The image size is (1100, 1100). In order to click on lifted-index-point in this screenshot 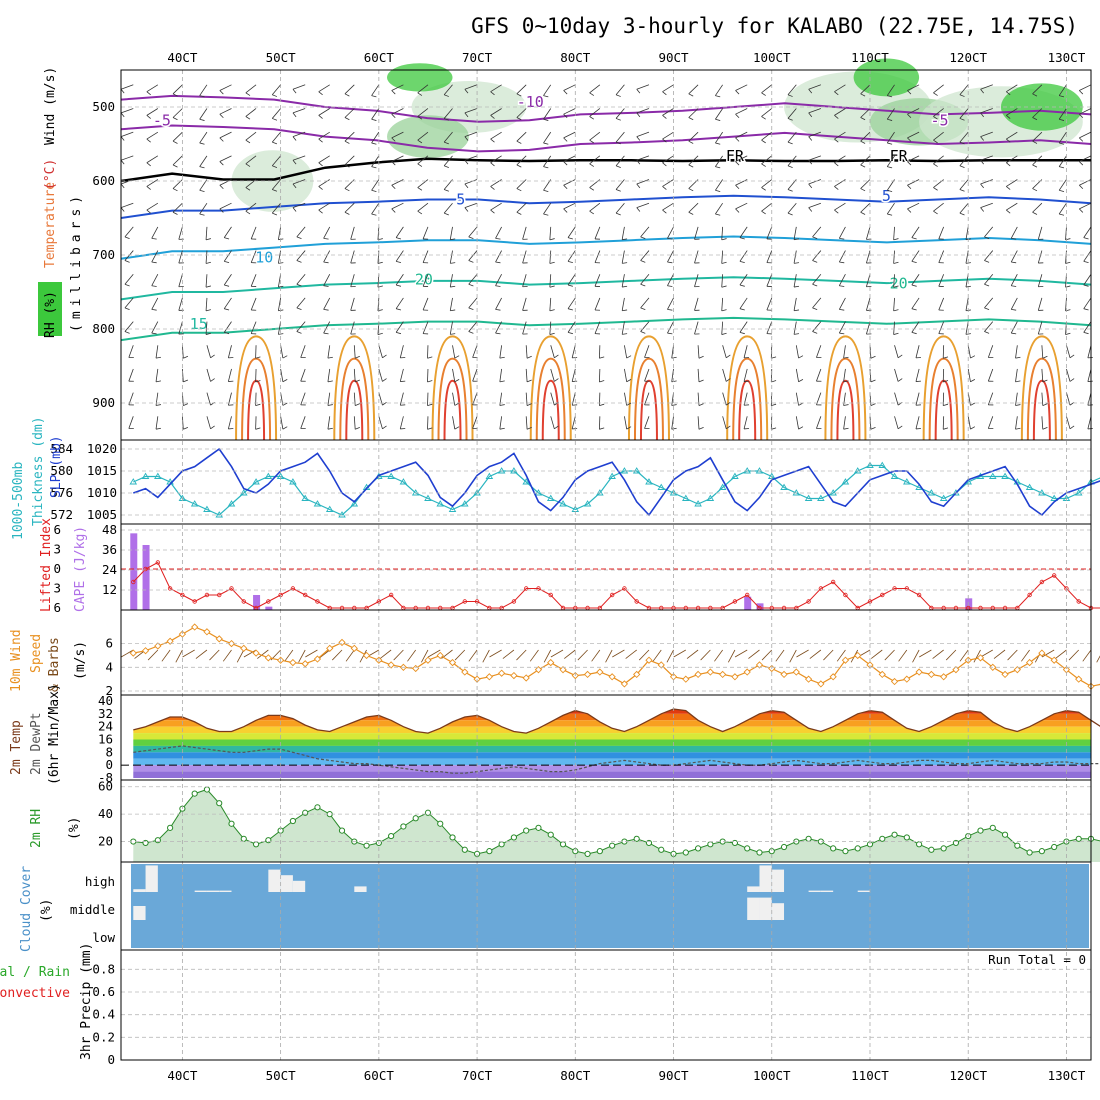, I will do `click(882, 595)`.